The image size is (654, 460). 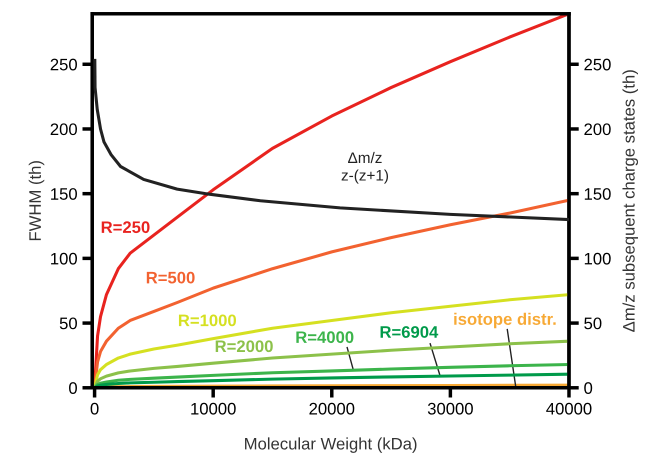 I want to click on y-axis-title: FWHM (th), so click(x=36, y=200).